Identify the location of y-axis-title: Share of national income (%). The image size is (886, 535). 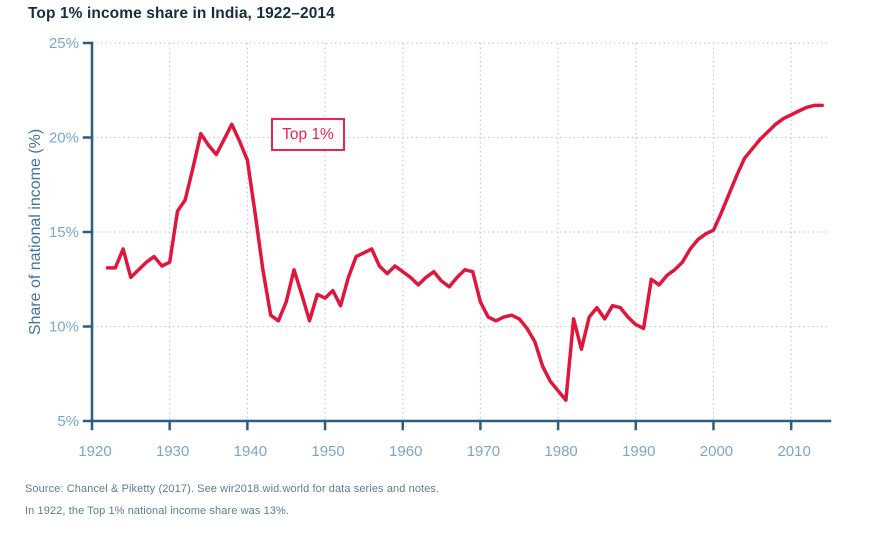
(35, 232).